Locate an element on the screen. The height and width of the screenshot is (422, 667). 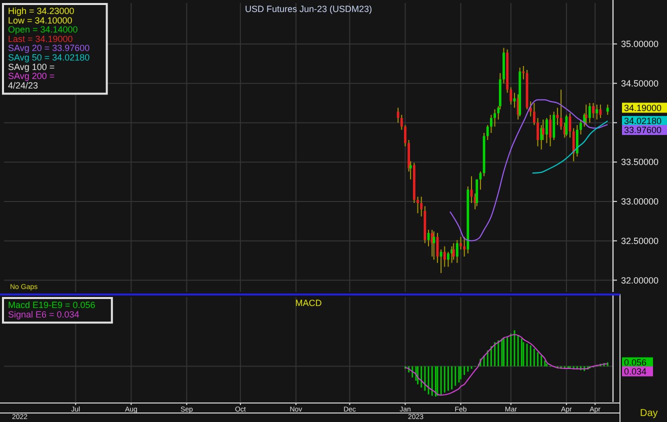
text: Signal E6 = 0.034 is located at coordinates (44, 314).